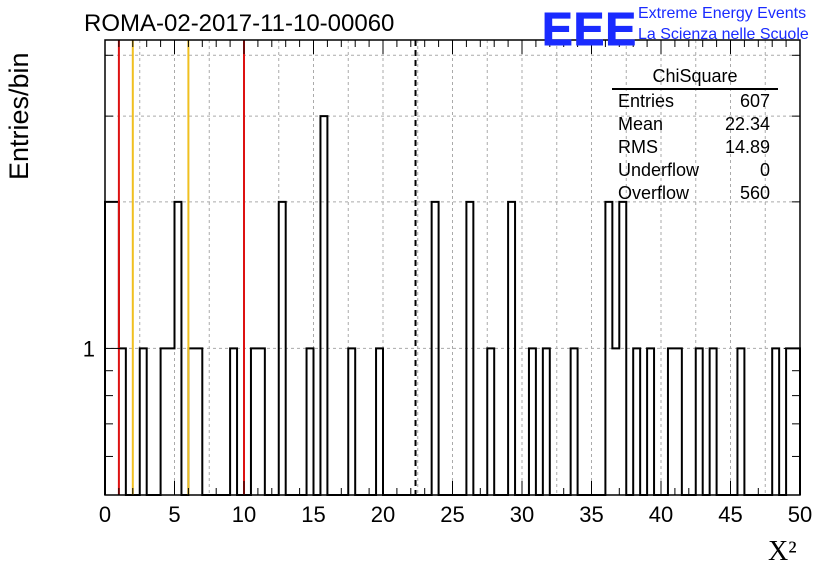 This screenshot has height=572, width=836. What do you see at coordinates (313, 514) in the screenshot?
I see `x-tick-label: 15` at bounding box center [313, 514].